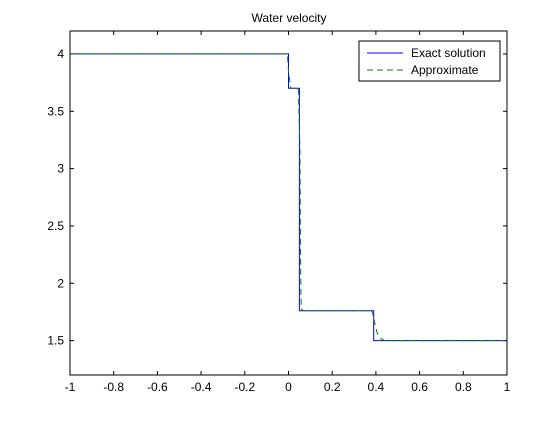  I want to click on chart-title: Water velocity, so click(289, 18).